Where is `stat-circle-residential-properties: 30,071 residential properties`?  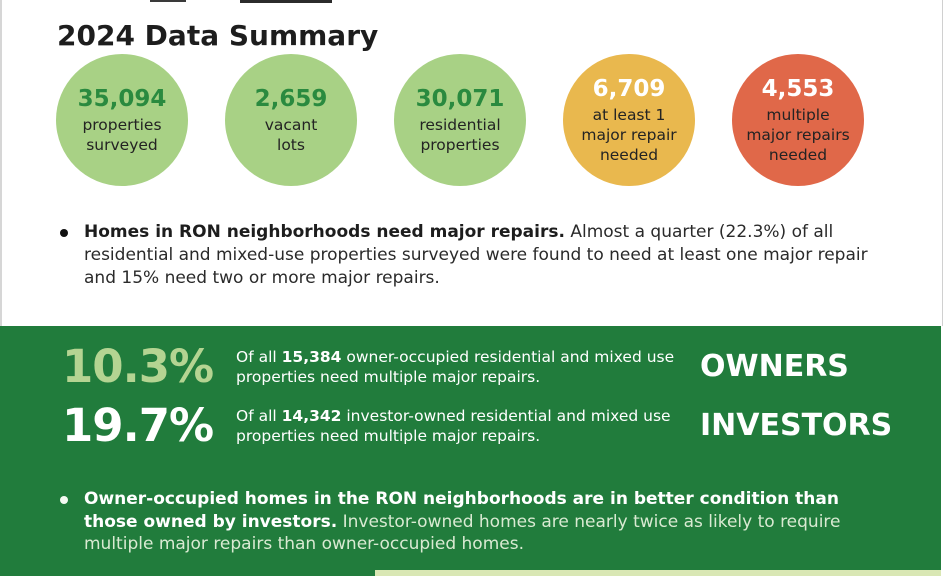
stat-circle-residential-properties: 30,071 residential properties is located at coordinates (460, 120).